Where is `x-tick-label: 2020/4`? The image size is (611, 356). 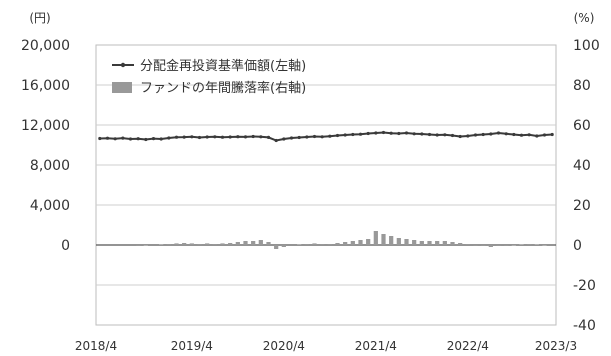
x-tick-label: 2020/4 is located at coordinates (284, 346).